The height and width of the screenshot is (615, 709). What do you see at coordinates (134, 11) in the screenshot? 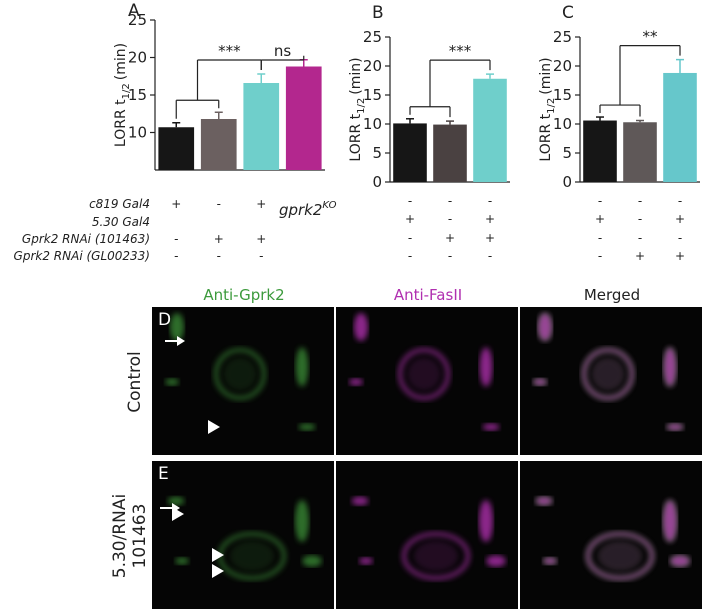
I see `panel-letter: A` at bounding box center [134, 11].